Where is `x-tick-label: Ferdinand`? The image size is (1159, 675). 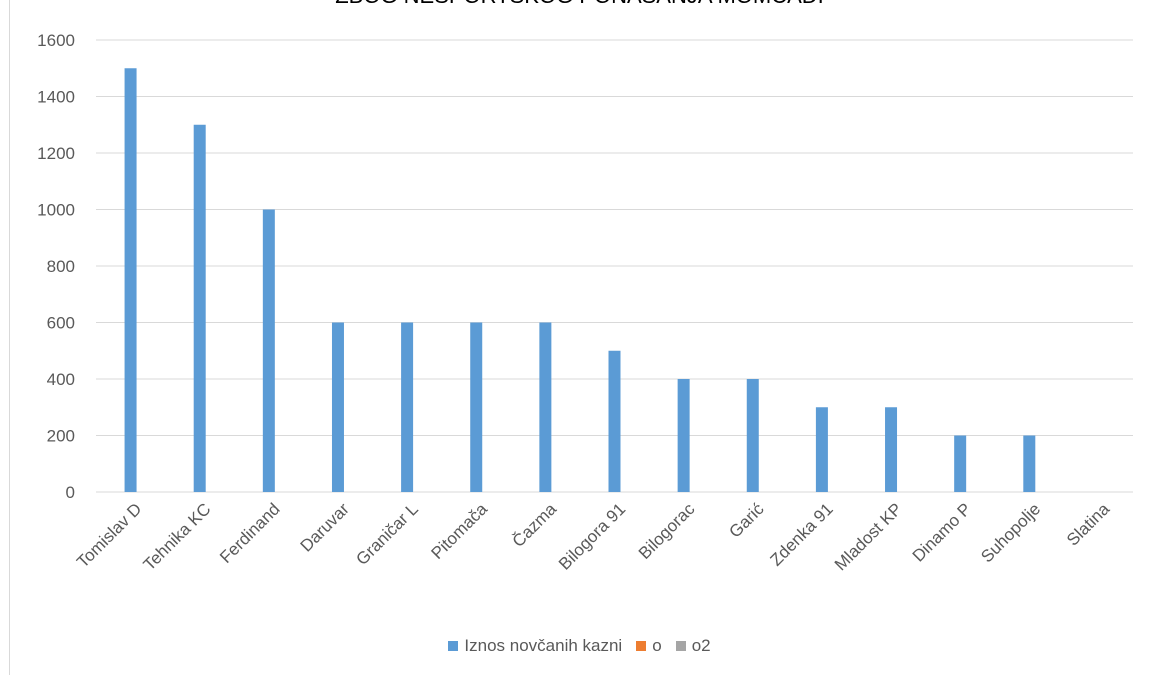
x-tick-label: Ferdinand is located at coordinates (250, 533).